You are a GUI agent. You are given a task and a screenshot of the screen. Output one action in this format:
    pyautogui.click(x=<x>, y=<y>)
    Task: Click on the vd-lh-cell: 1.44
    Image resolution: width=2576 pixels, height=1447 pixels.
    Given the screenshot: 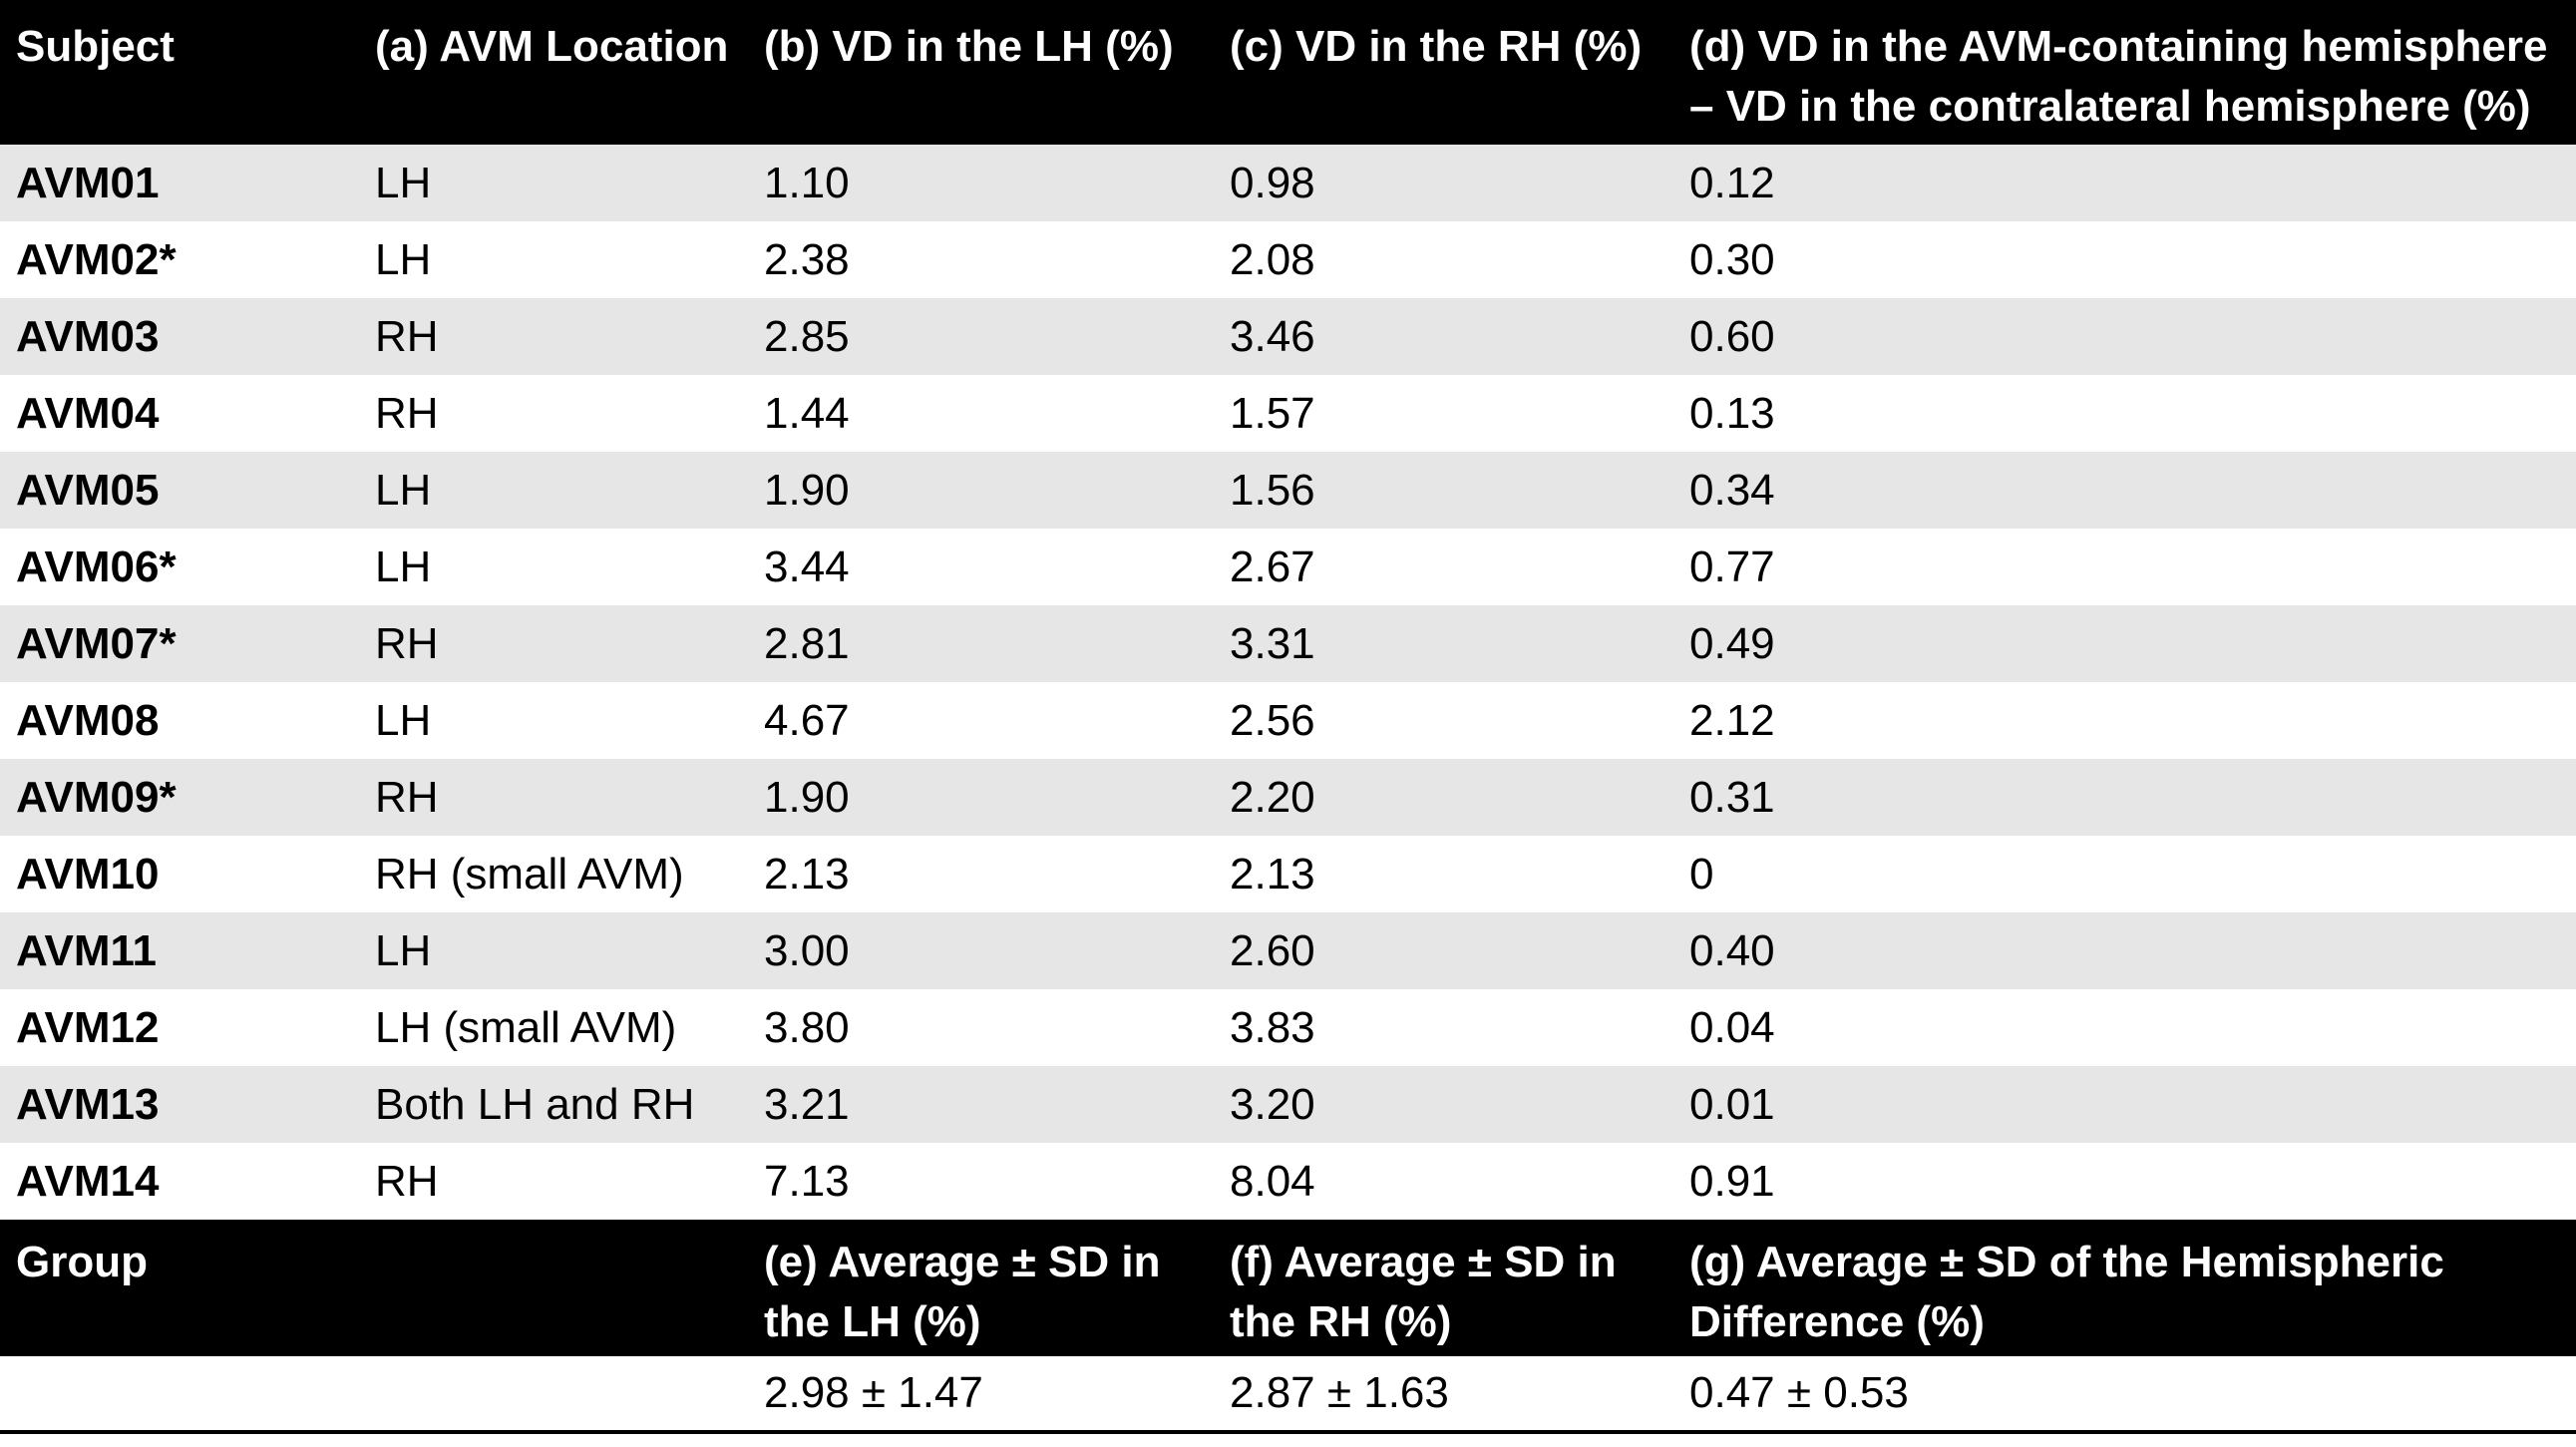 What is the action you would take?
    pyautogui.click(x=807, y=413)
    